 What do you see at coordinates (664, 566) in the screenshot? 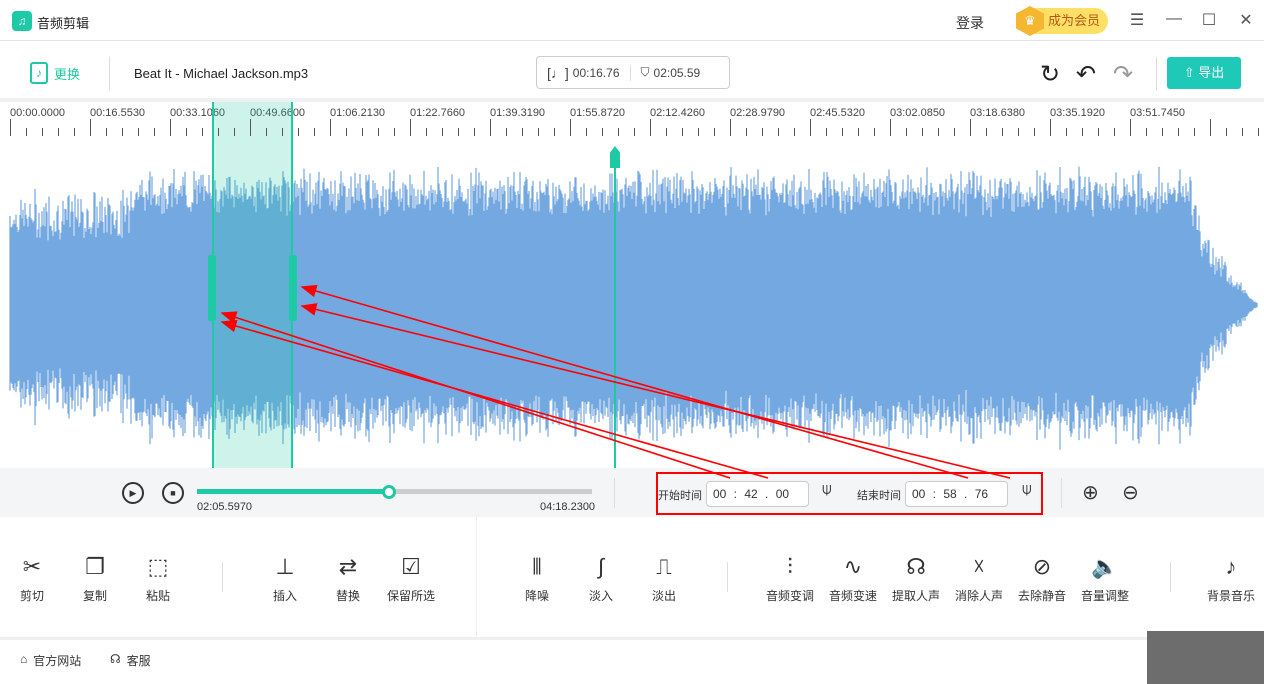
I see `tool-icon: ⎍` at bounding box center [664, 566].